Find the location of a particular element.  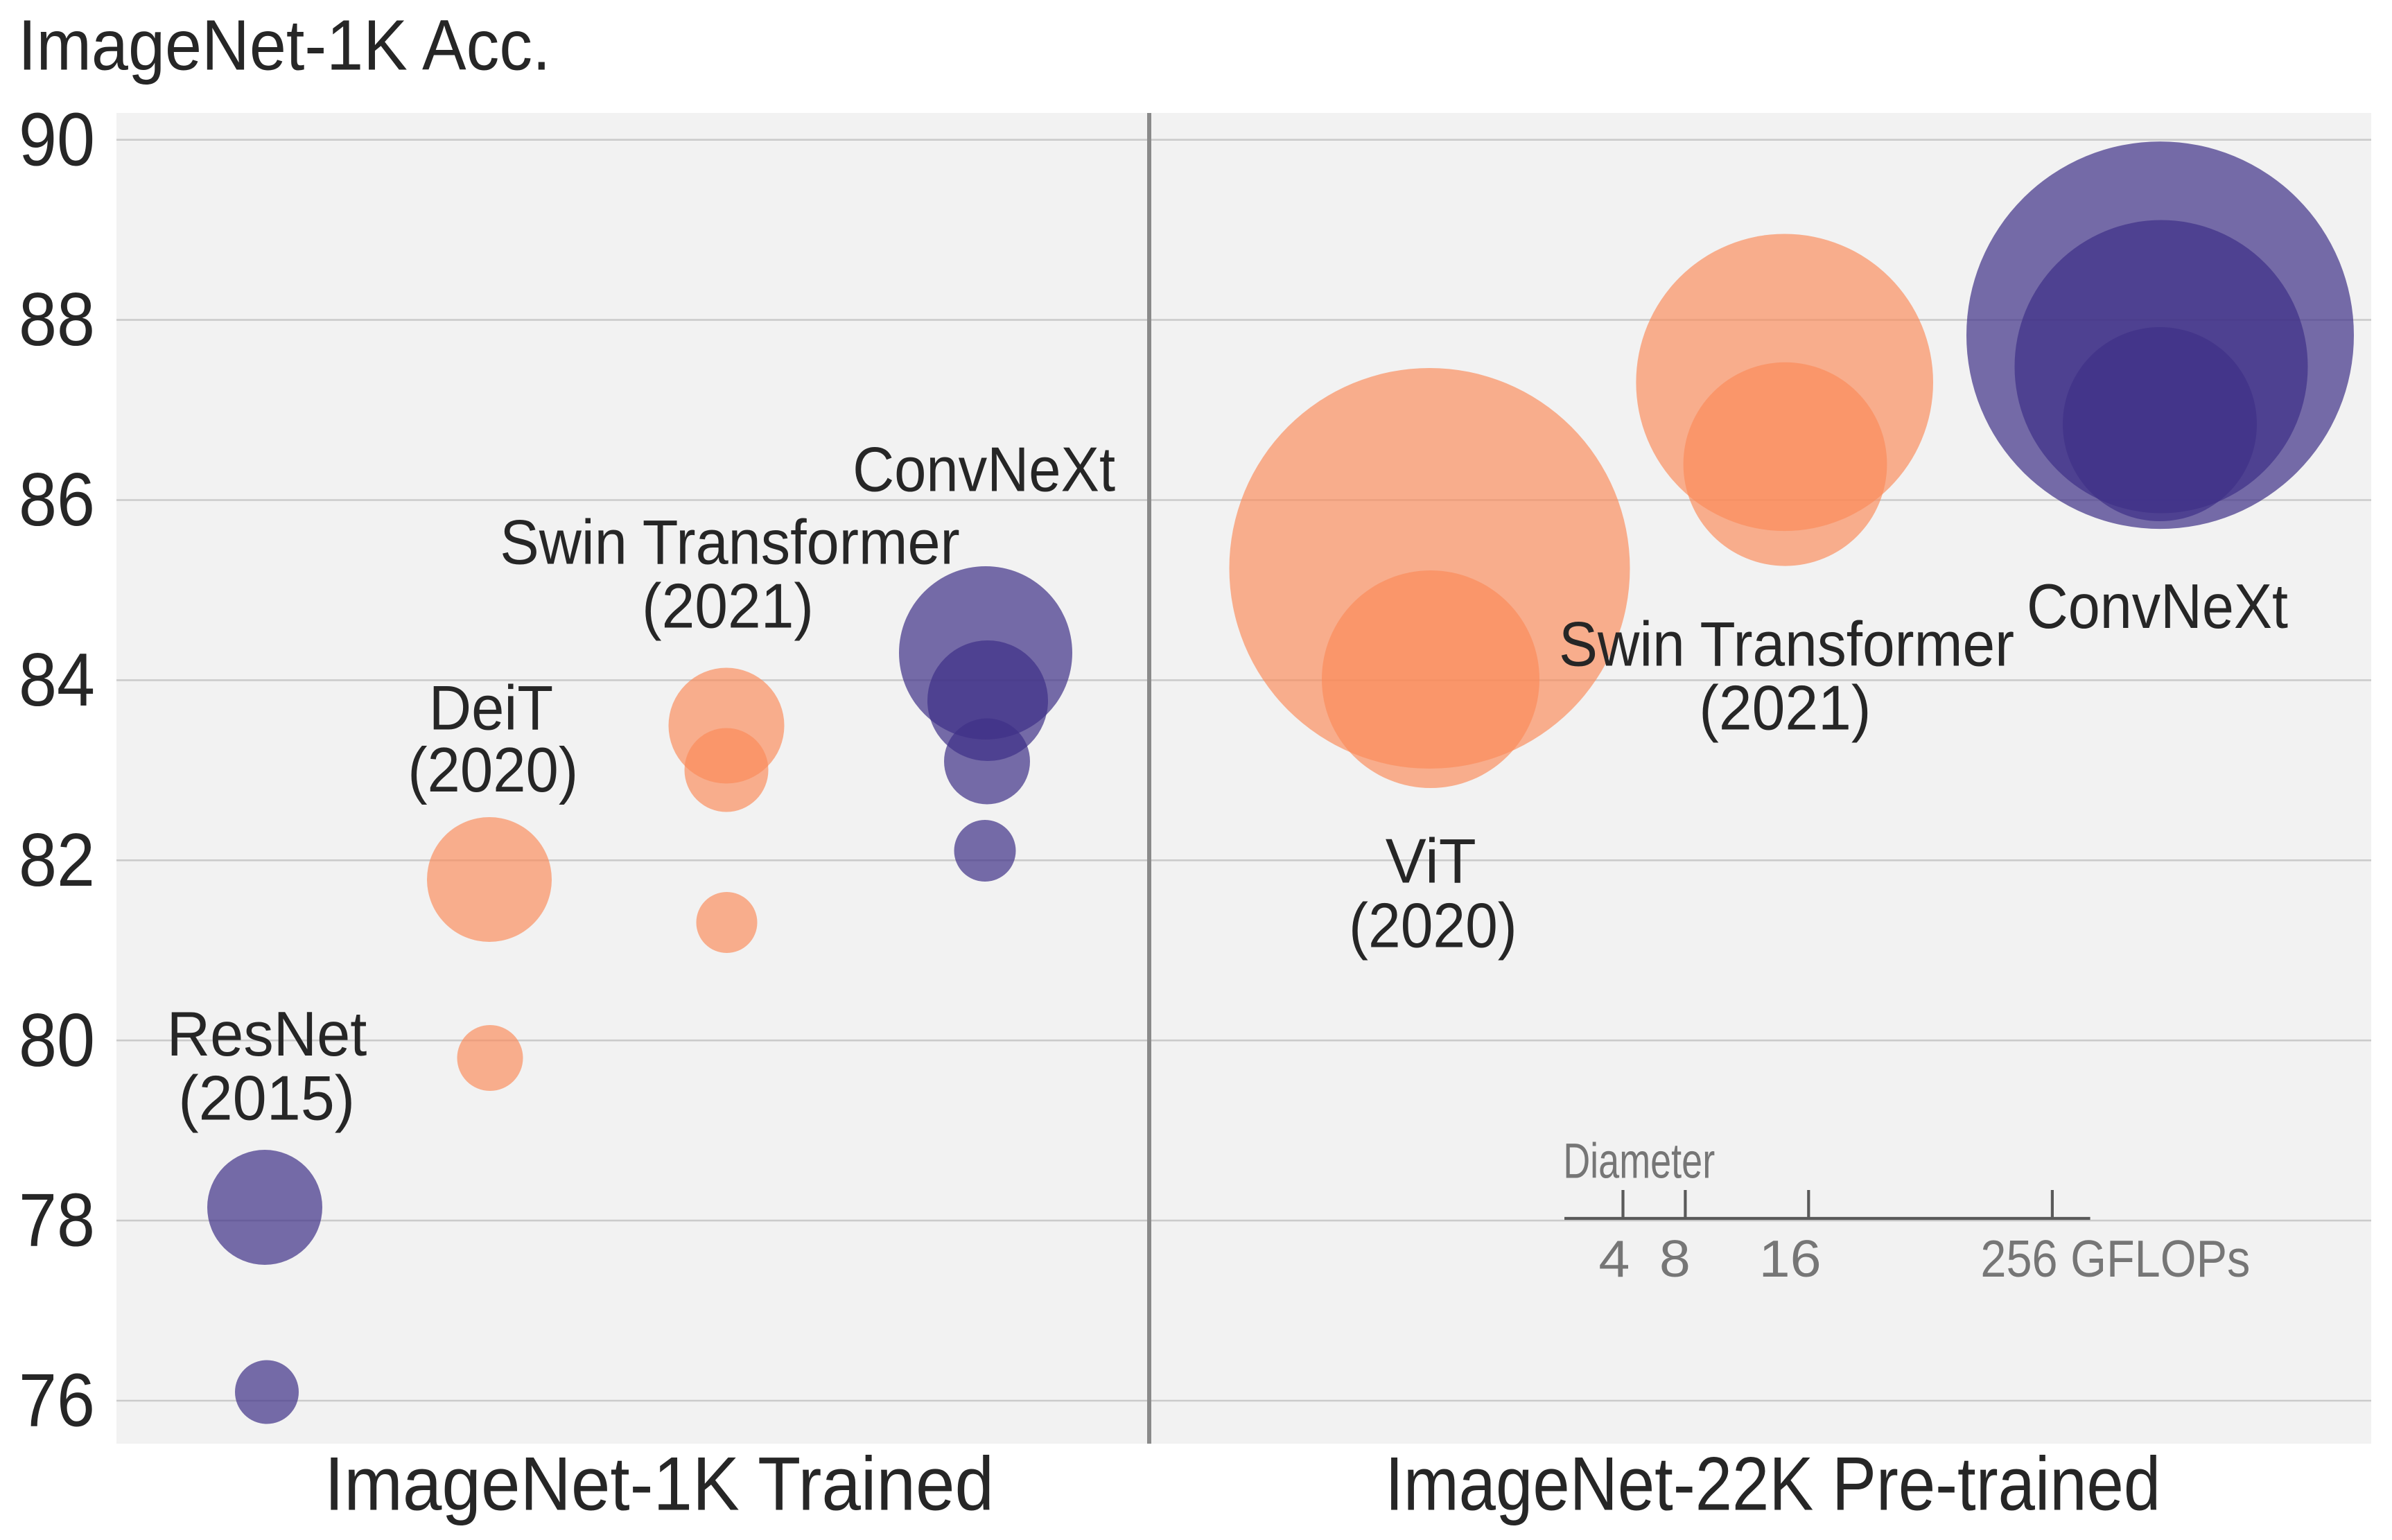

svg-text: 80 is located at coordinates (57, 1041).